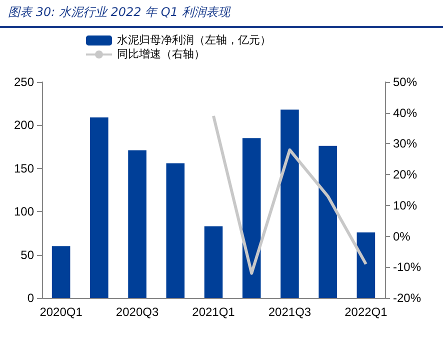  What do you see at coordinates (366, 312) in the screenshot?
I see `x-tick-label: 2022Q1` at bounding box center [366, 312].